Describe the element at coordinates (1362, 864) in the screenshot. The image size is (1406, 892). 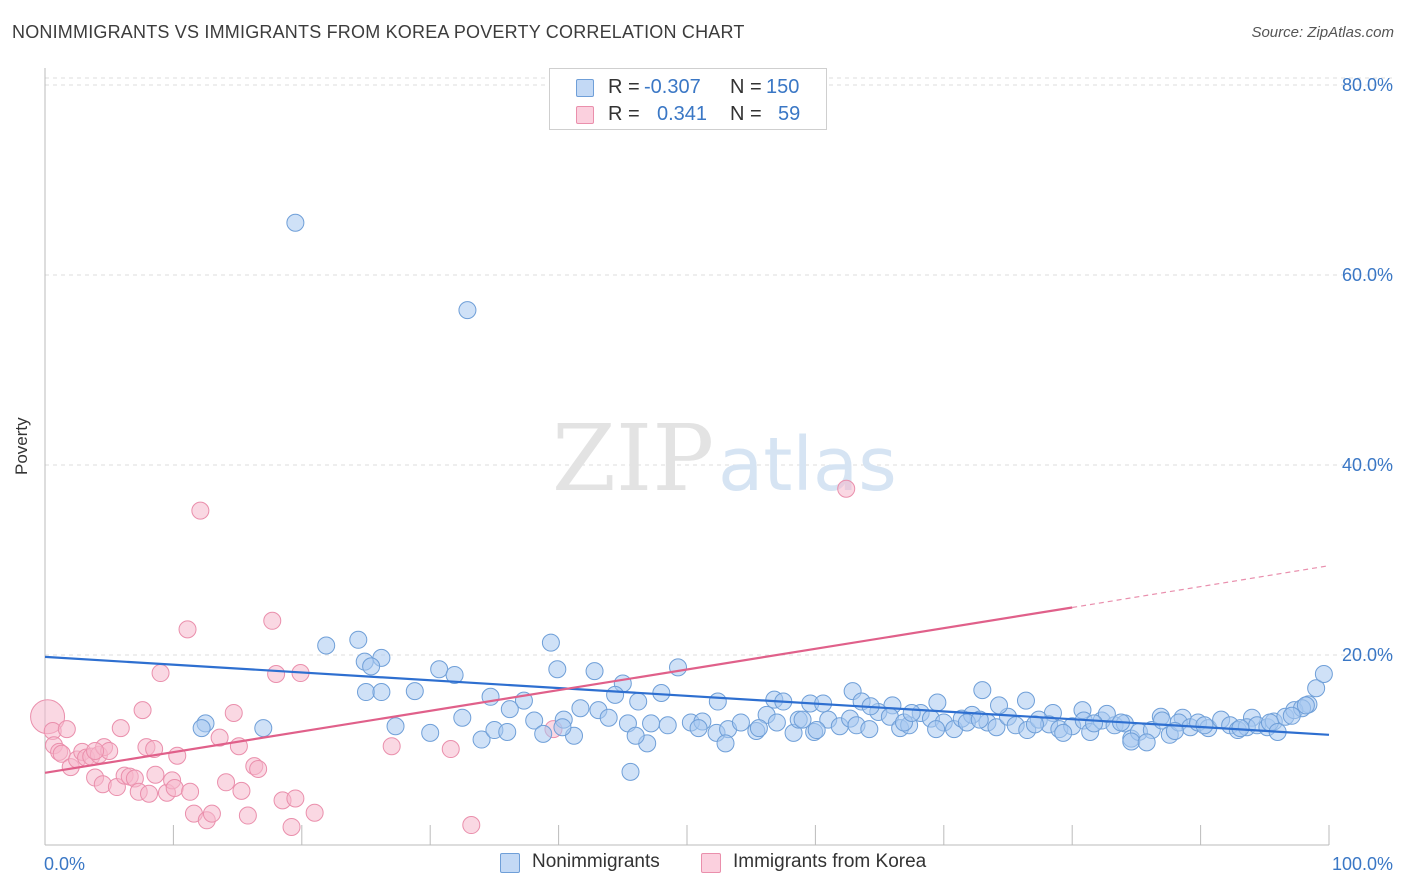
I see `x-tick-label-max: 100.0%` at that location.